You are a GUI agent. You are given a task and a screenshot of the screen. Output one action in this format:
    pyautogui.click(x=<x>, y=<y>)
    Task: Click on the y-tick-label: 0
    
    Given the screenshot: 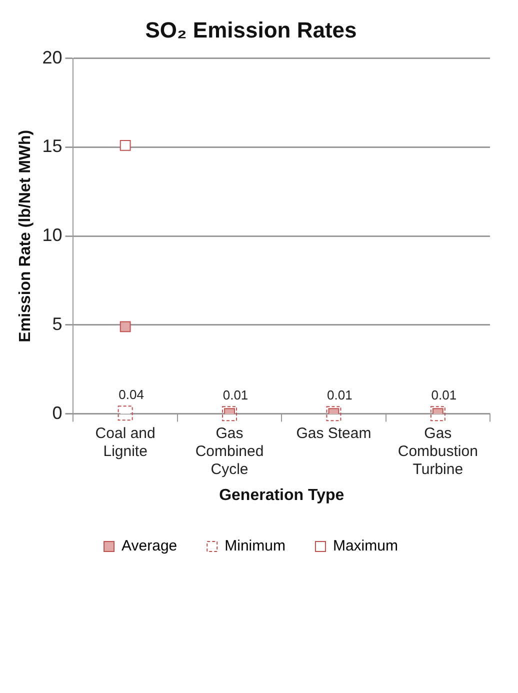 What is the action you would take?
    pyautogui.click(x=57, y=412)
    